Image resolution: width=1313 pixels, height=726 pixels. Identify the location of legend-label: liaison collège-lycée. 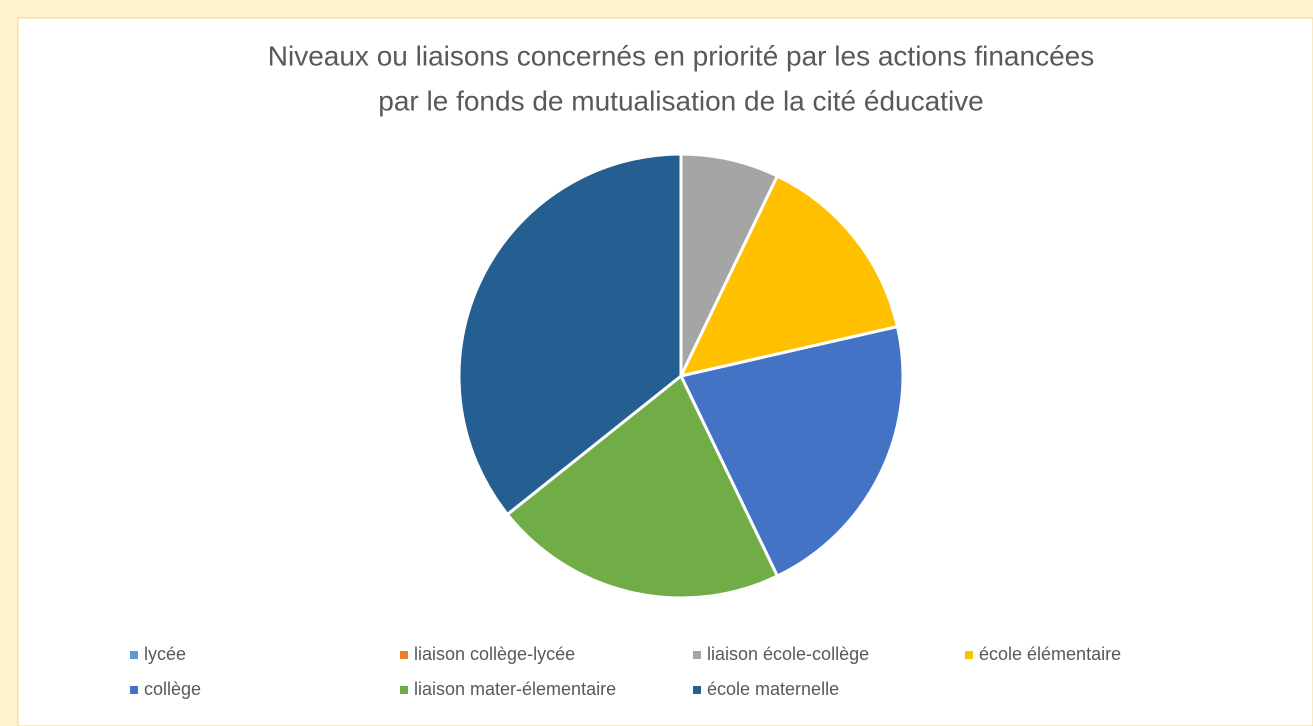
(494, 654).